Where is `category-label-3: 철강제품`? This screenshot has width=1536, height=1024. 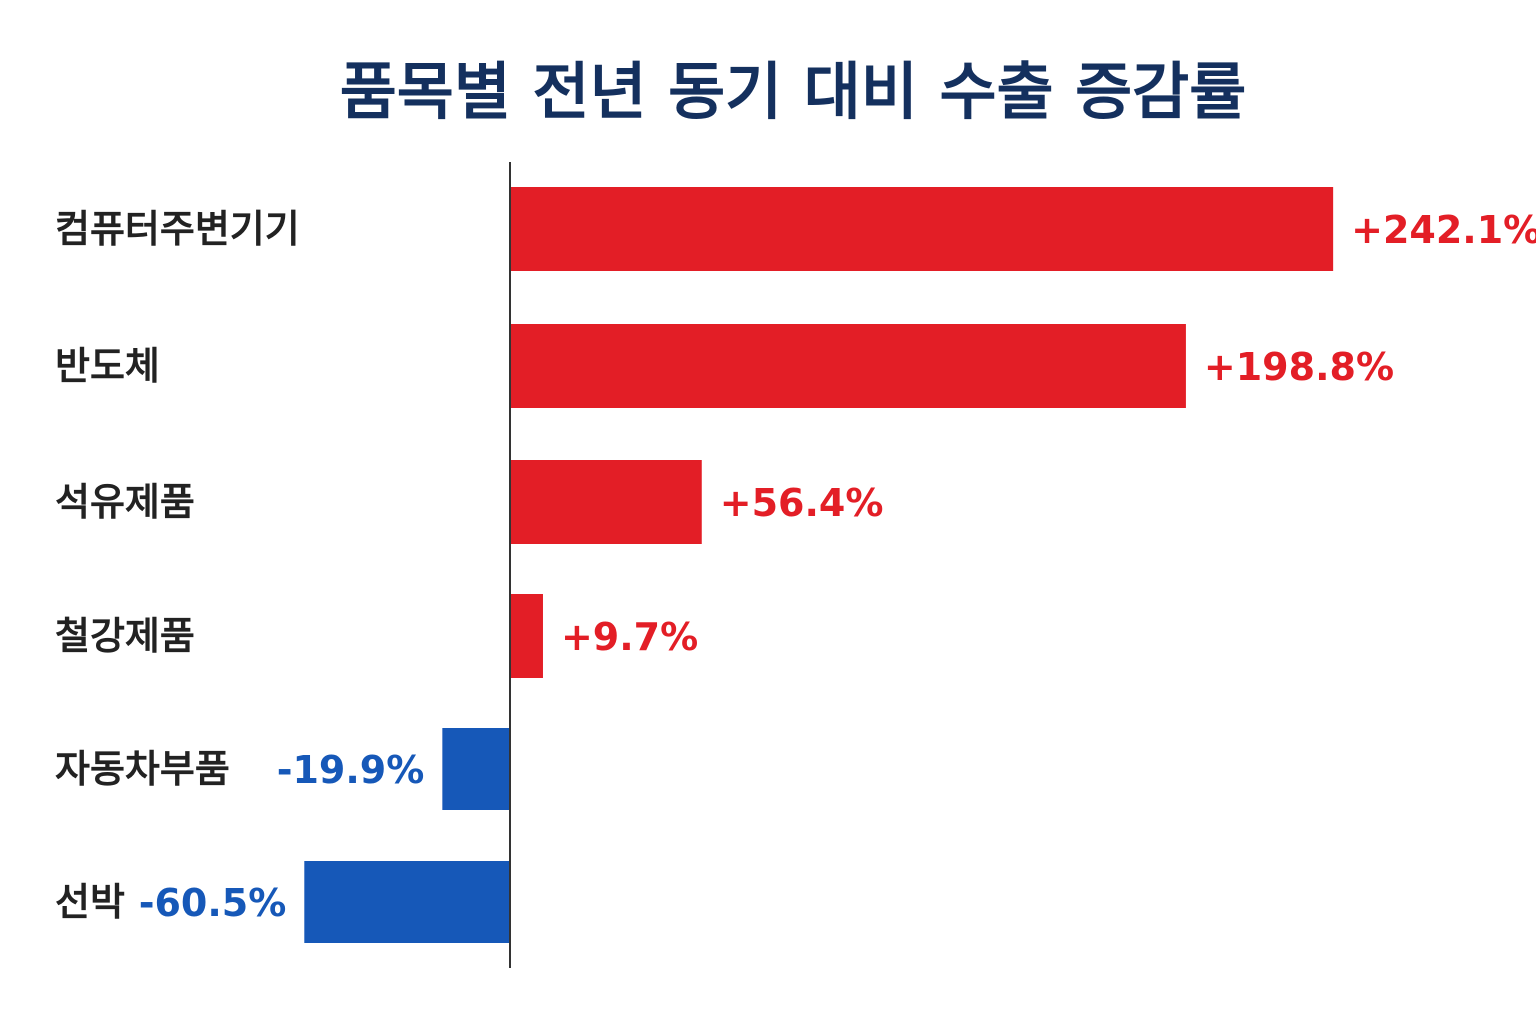 category-label-3: 철강제품 is located at coordinates (125, 636).